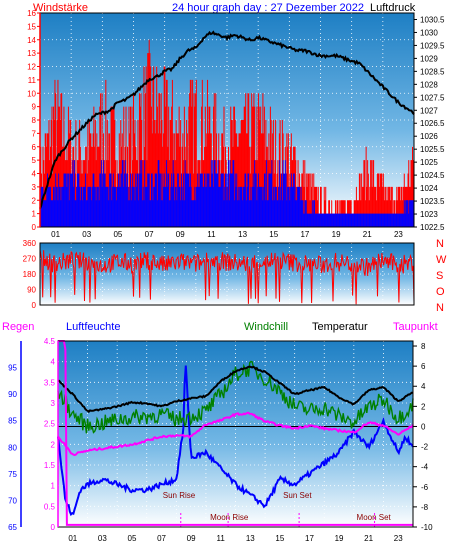 The height and width of the screenshot is (550, 462). What do you see at coordinates (53, 362) in the screenshot?
I see `rain-tick: 4` at bounding box center [53, 362].